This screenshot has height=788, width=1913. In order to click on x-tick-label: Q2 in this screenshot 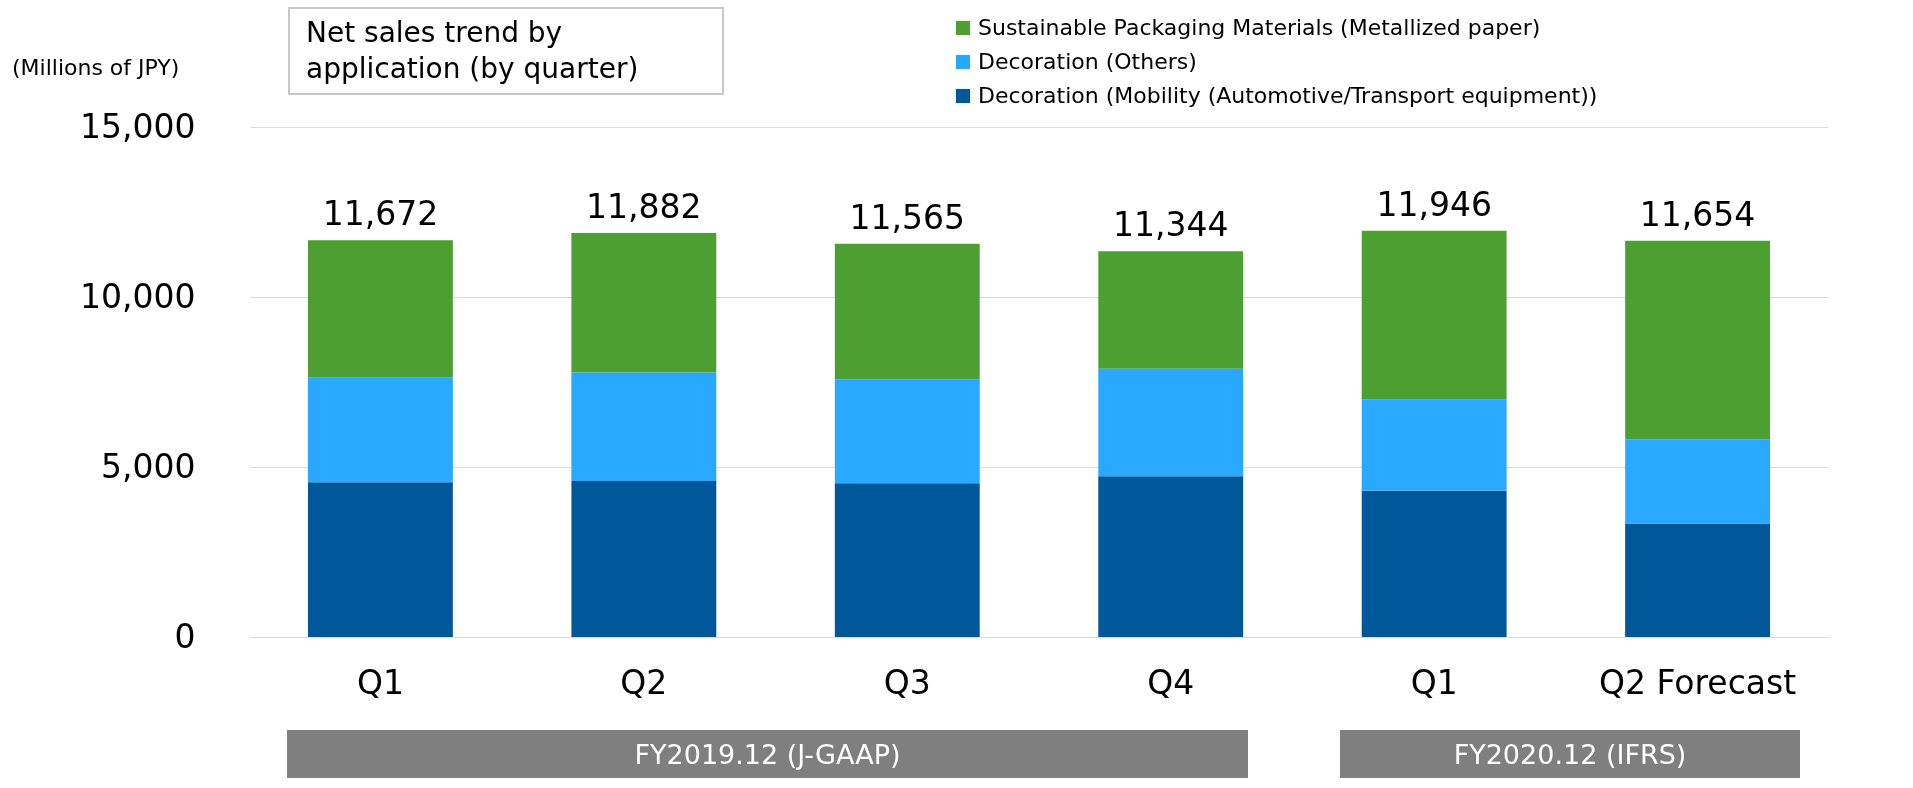, I will do `click(644, 682)`.